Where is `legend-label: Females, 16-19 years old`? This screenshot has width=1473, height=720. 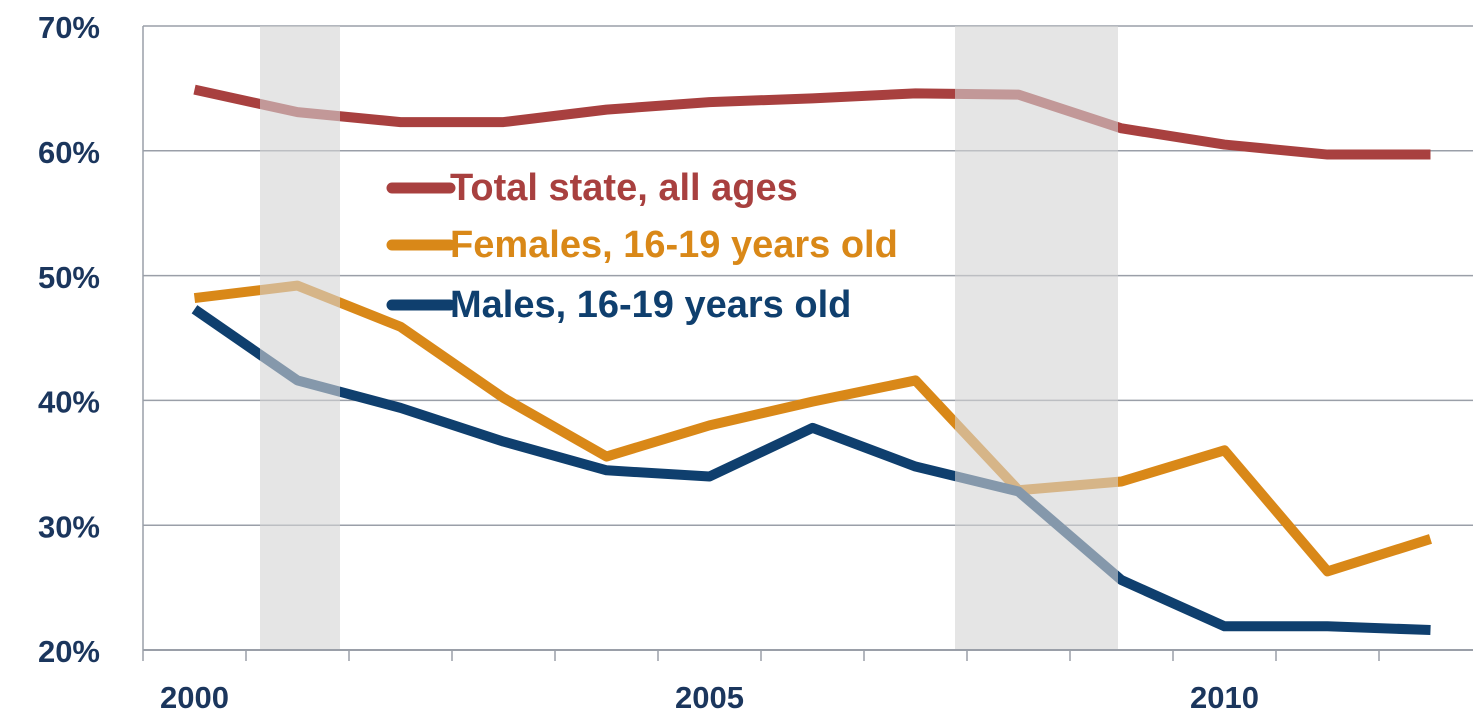 legend-label: Females, 16-19 years old is located at coordinates (674, 245).